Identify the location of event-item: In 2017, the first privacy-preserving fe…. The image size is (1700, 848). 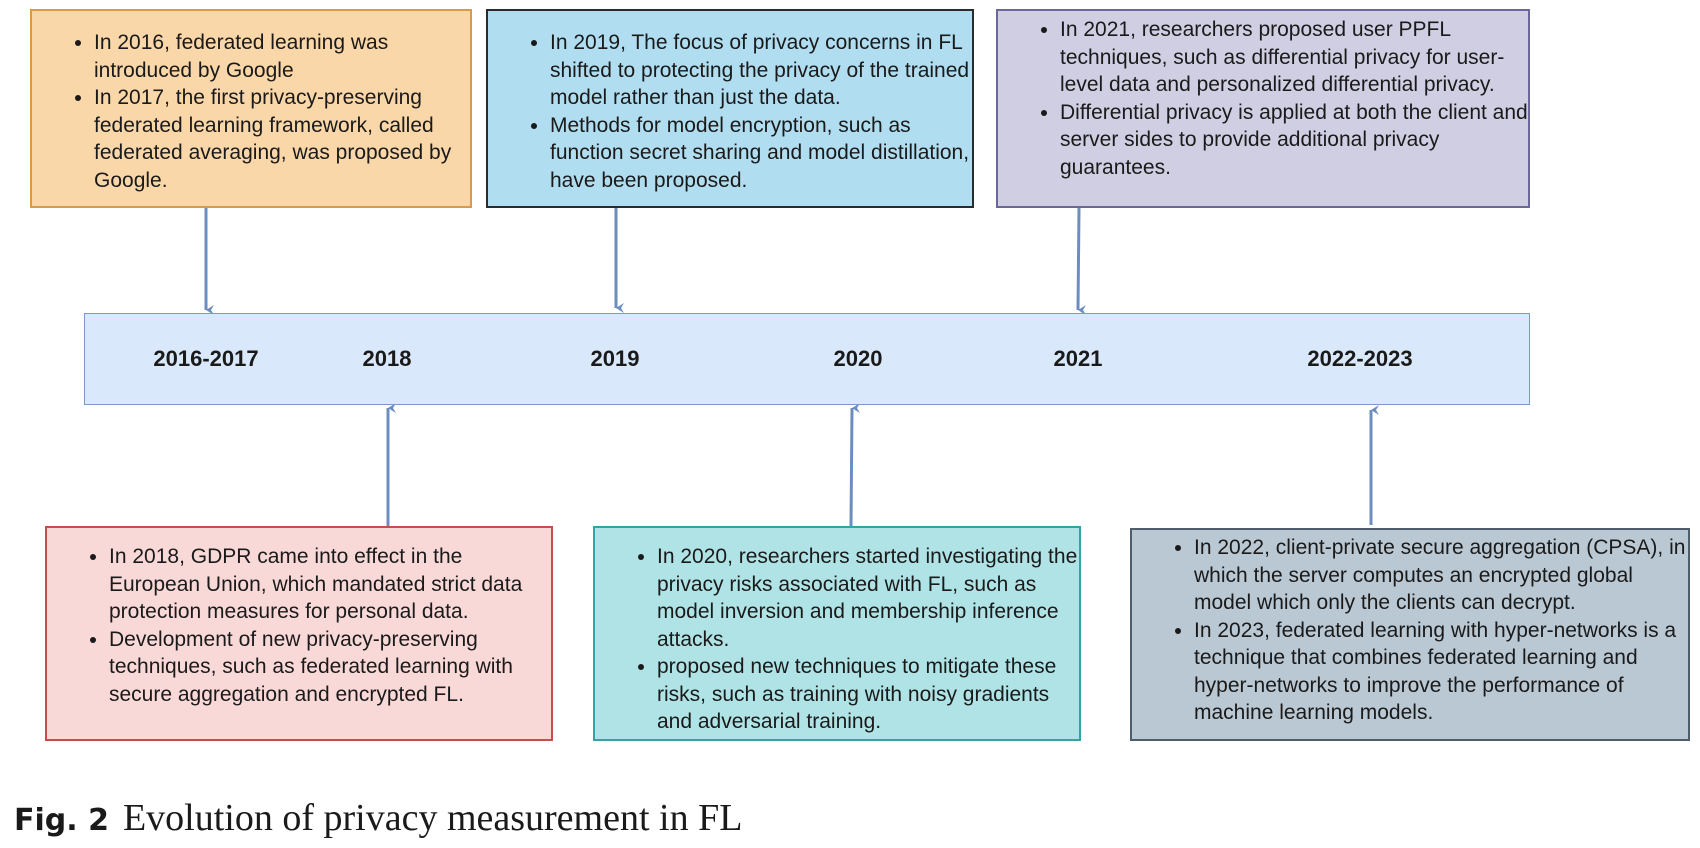
(282, 139).